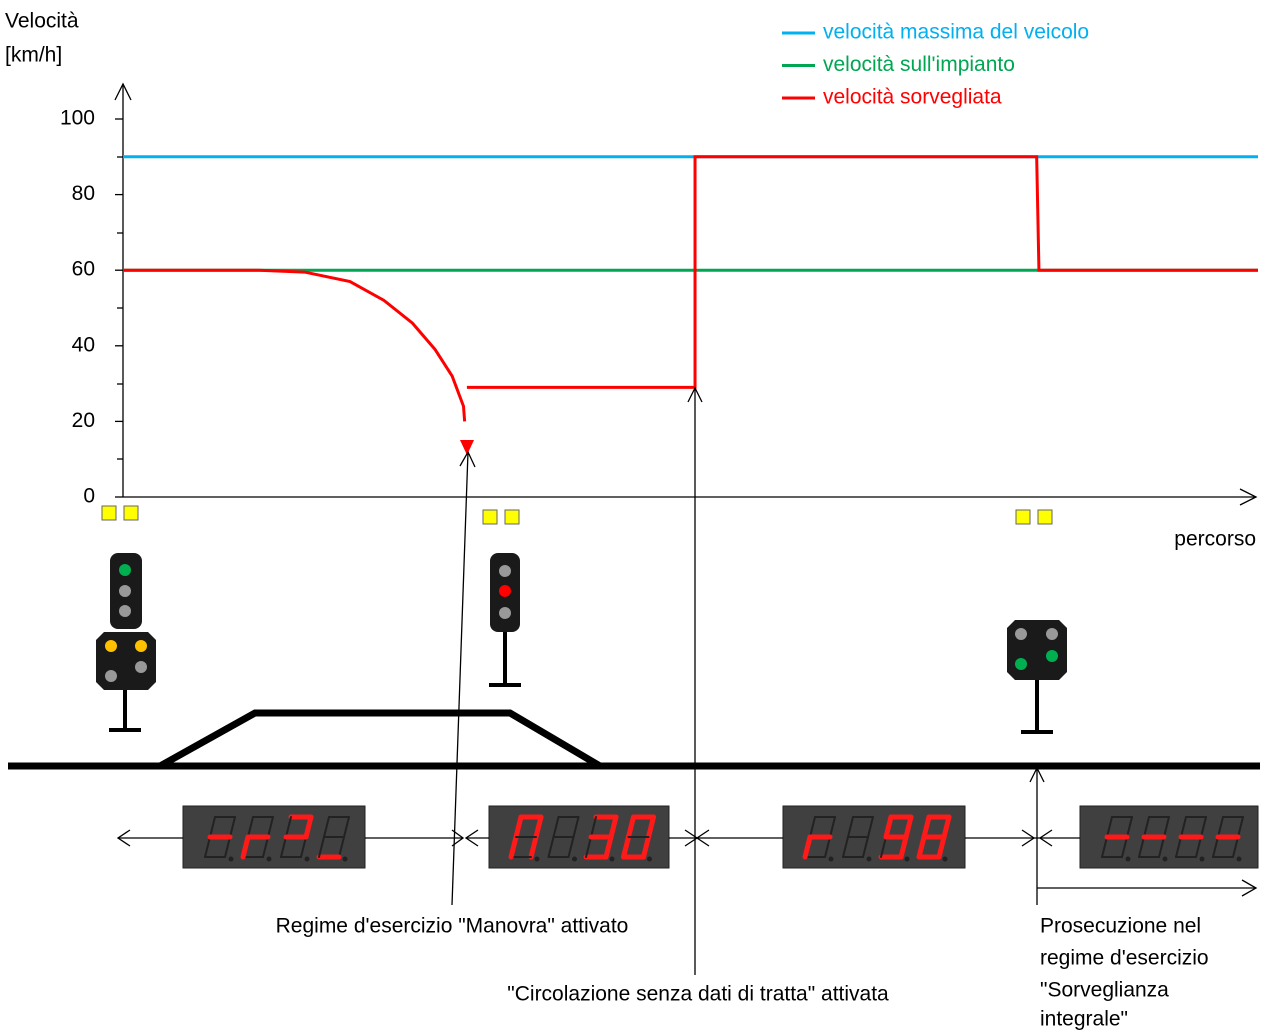 The width and height of the screenshot is (1261, 1030). Describe the element at coordinates (956, 32) in the screenshot. I see `legend-label: velocità massima del veicolo` at that location.